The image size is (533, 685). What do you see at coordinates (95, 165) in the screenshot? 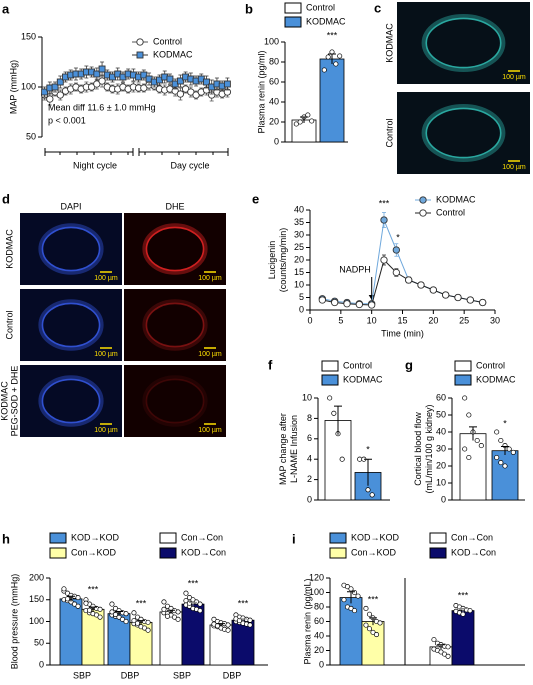
I see `annotation: Night cycle` at bounding box center [95, 165].